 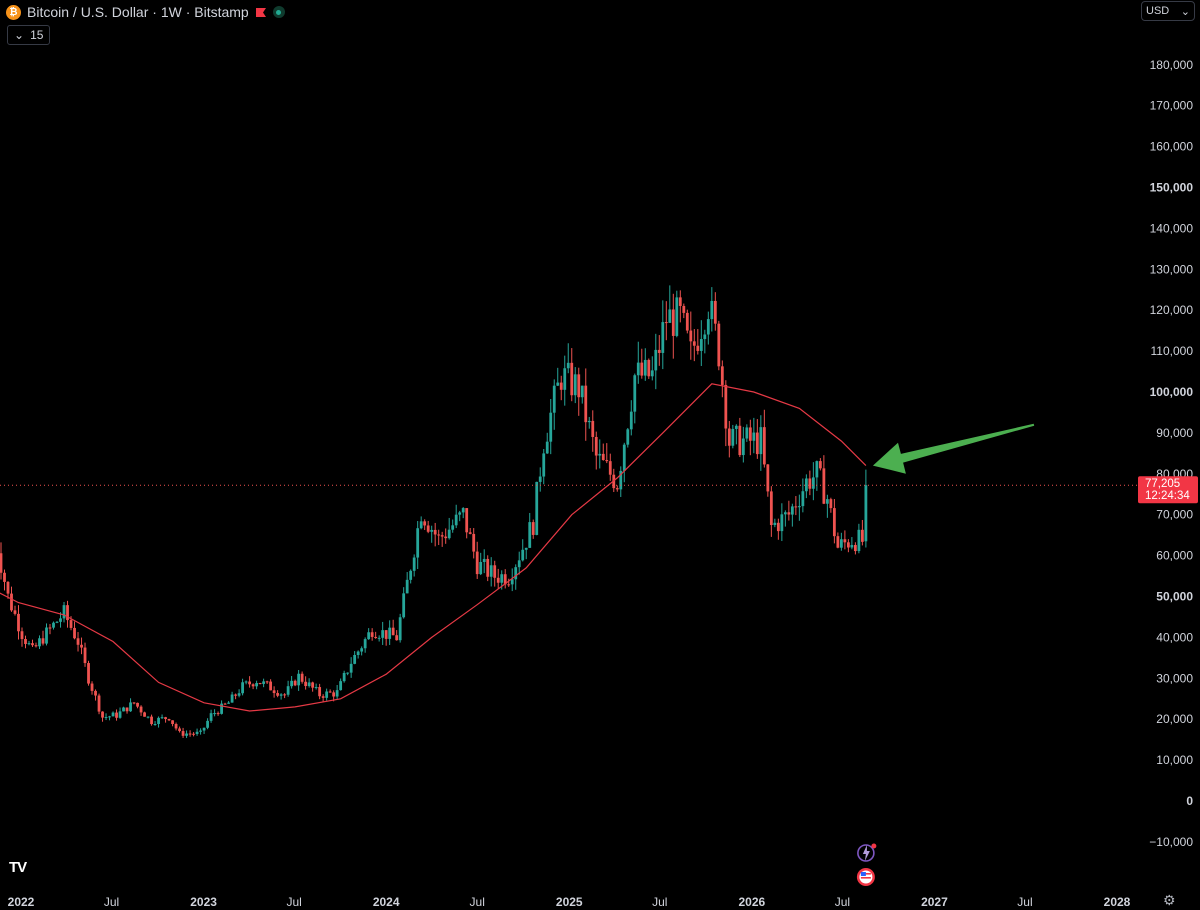 I want to click on y-tick-label: 60,000, so click(x=1174, y=556).